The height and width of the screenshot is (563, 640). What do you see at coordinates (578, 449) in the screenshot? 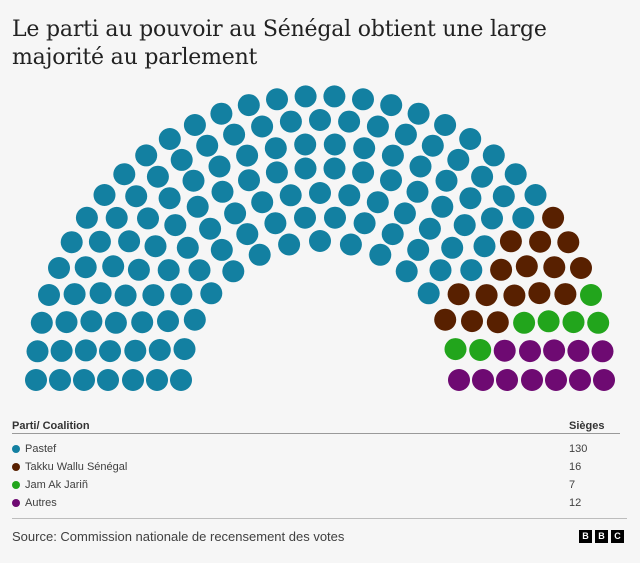
I see `seat-count: 130` at bounding box center [578, 449].